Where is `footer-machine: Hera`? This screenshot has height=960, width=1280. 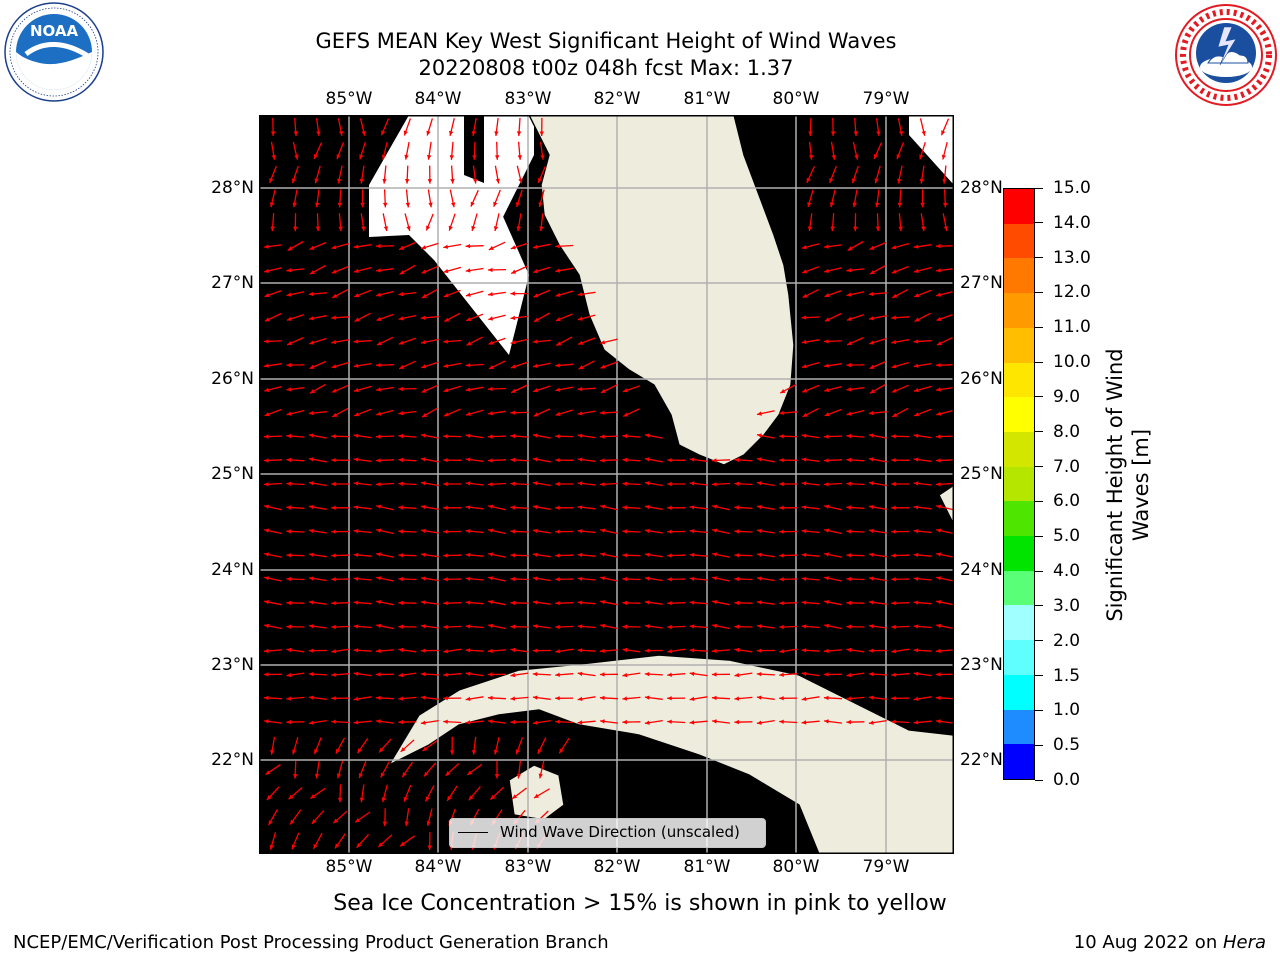
footer-machine: Hera is located at coordinates (1244, 942).